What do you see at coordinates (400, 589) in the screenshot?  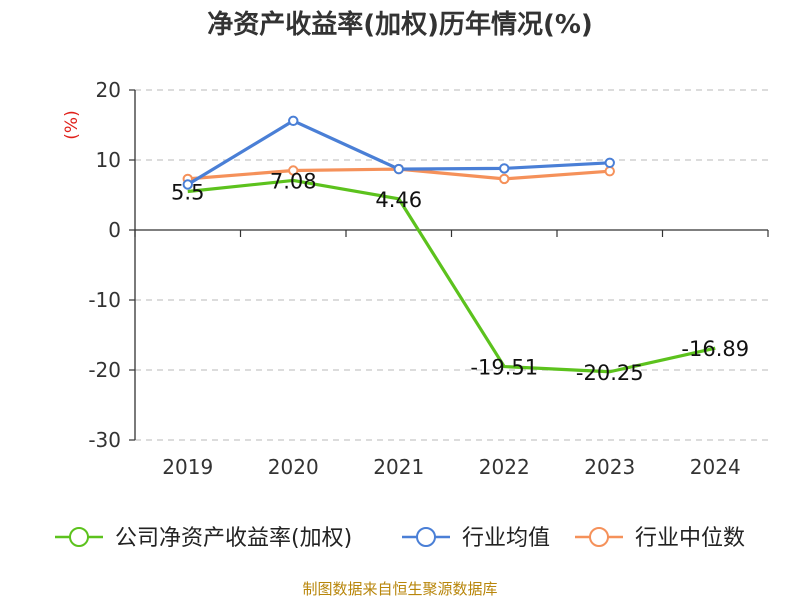 I see `data-source-note: 制图数据来自恒生聚源数据库` at bounding box center [400, 589].